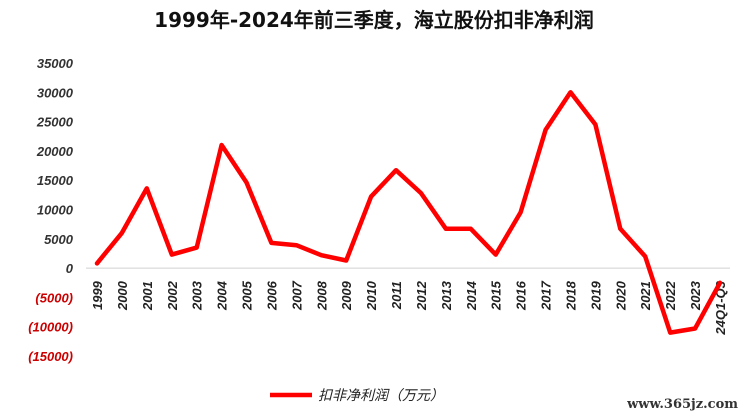 Image resolution: width=748 pixels, height=417 pixels. Describe the element at coordinates (222, 295) in the screenshot. I see `x-tick-label: 2004` at that location.